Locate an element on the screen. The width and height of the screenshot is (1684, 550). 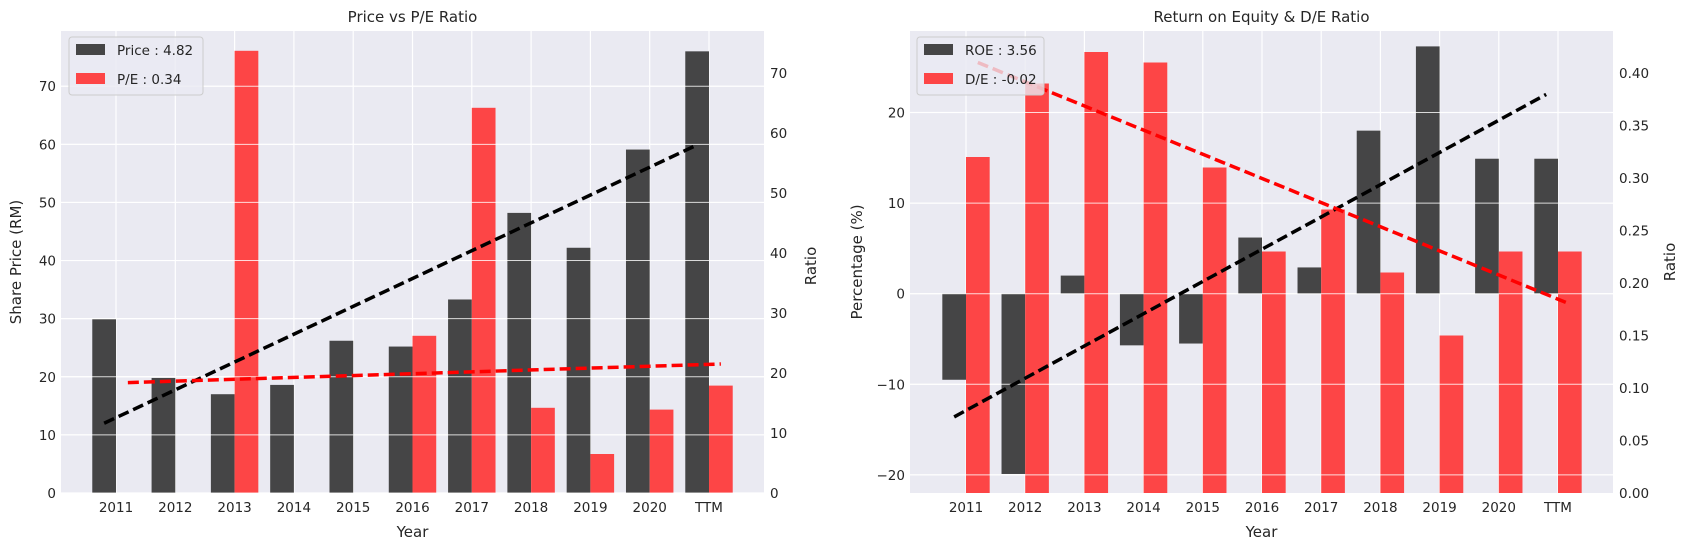
legend-label-price: Price : 4.82 is located at coordinates (155, 51).